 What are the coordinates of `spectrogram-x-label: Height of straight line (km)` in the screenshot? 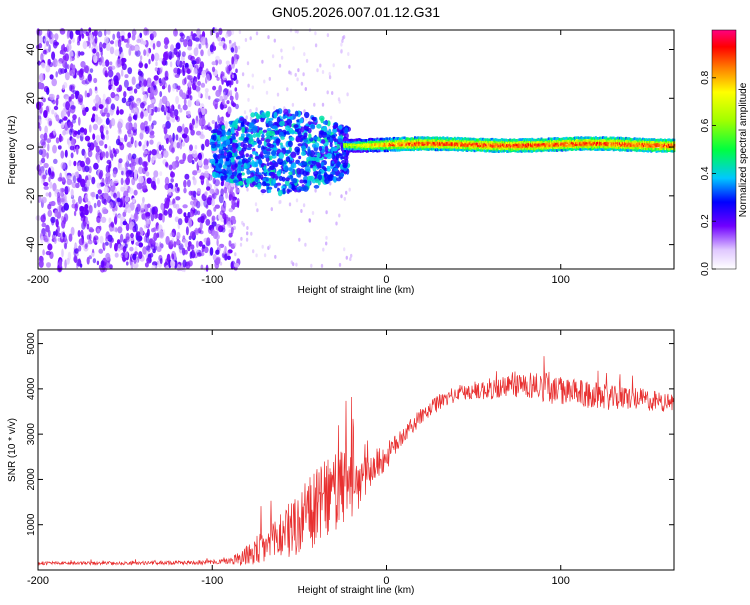 It's located at (356, 290).